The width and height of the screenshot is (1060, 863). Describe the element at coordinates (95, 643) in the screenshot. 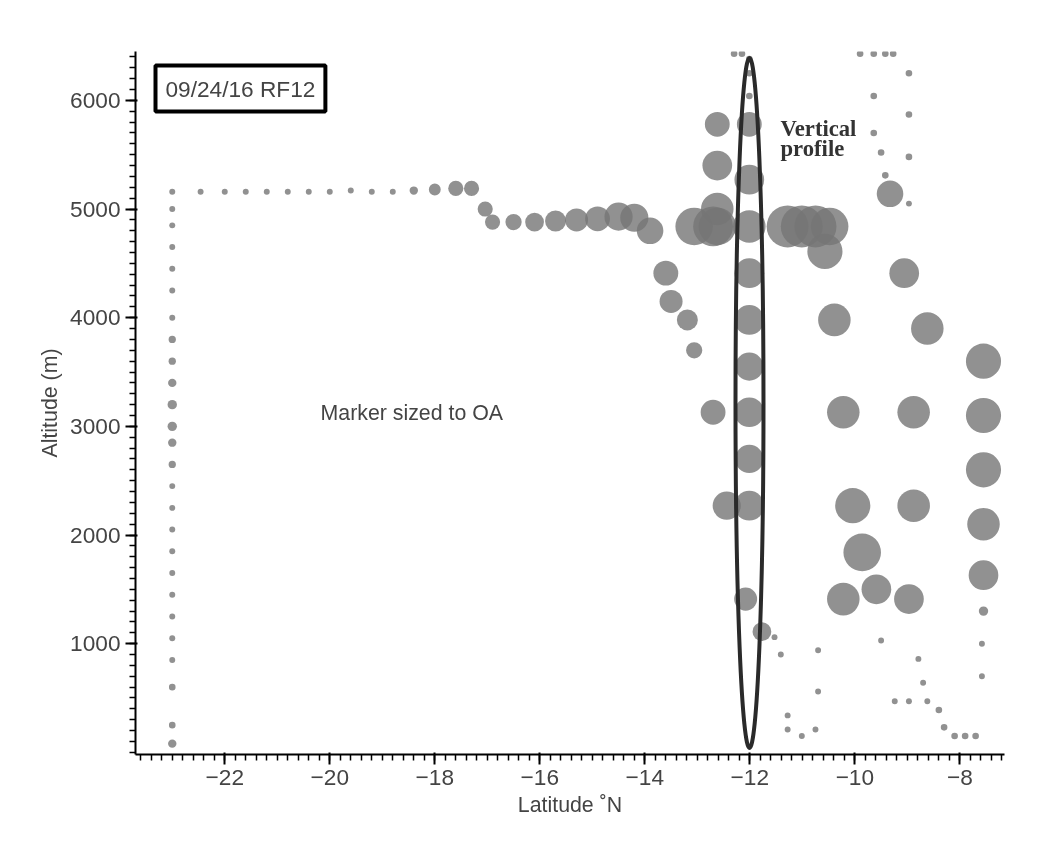

I see `y-tick-label: 1000` at that location.